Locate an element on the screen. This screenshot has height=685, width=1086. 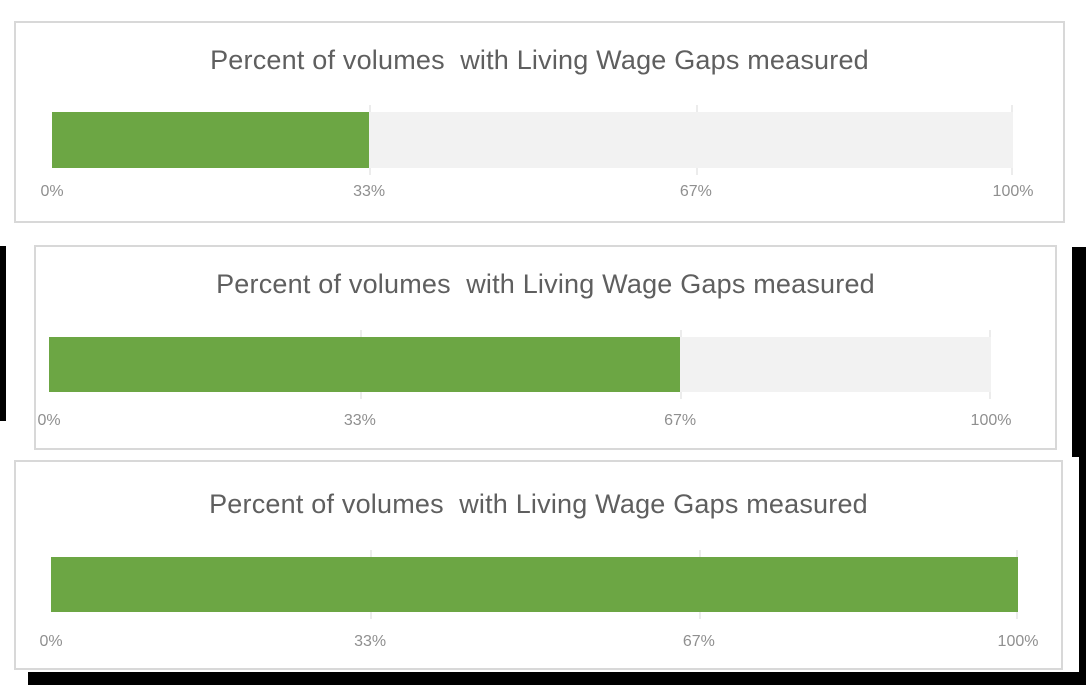
backdrop-black-strip-right-upper is located at coordinates (1079, 352).